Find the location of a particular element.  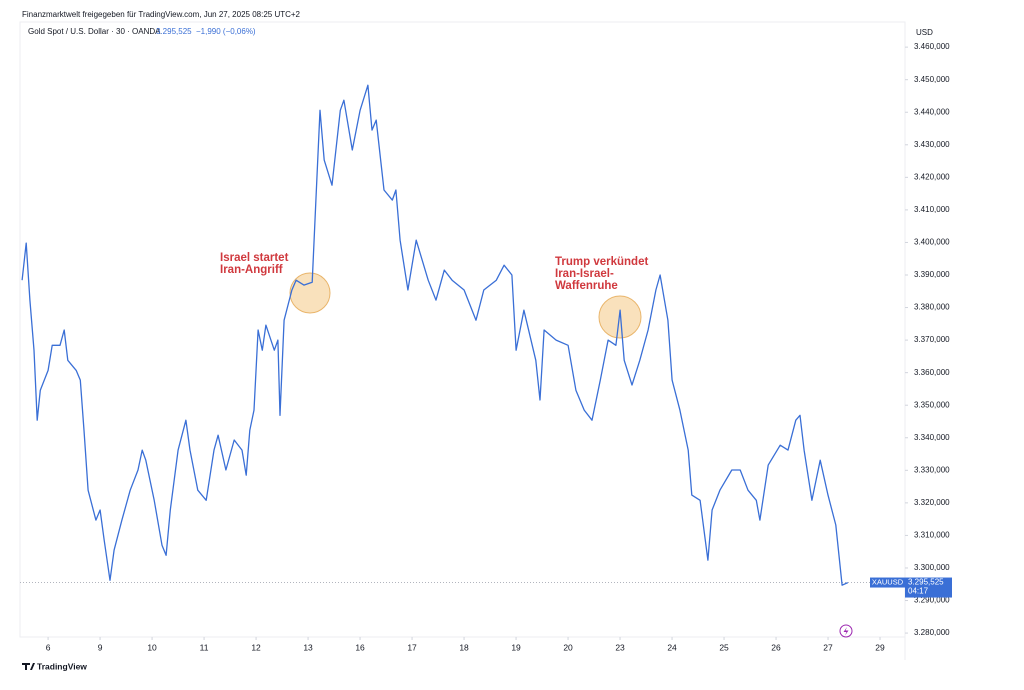

x-tick-label: 11 is located at coordinates (204, 647).